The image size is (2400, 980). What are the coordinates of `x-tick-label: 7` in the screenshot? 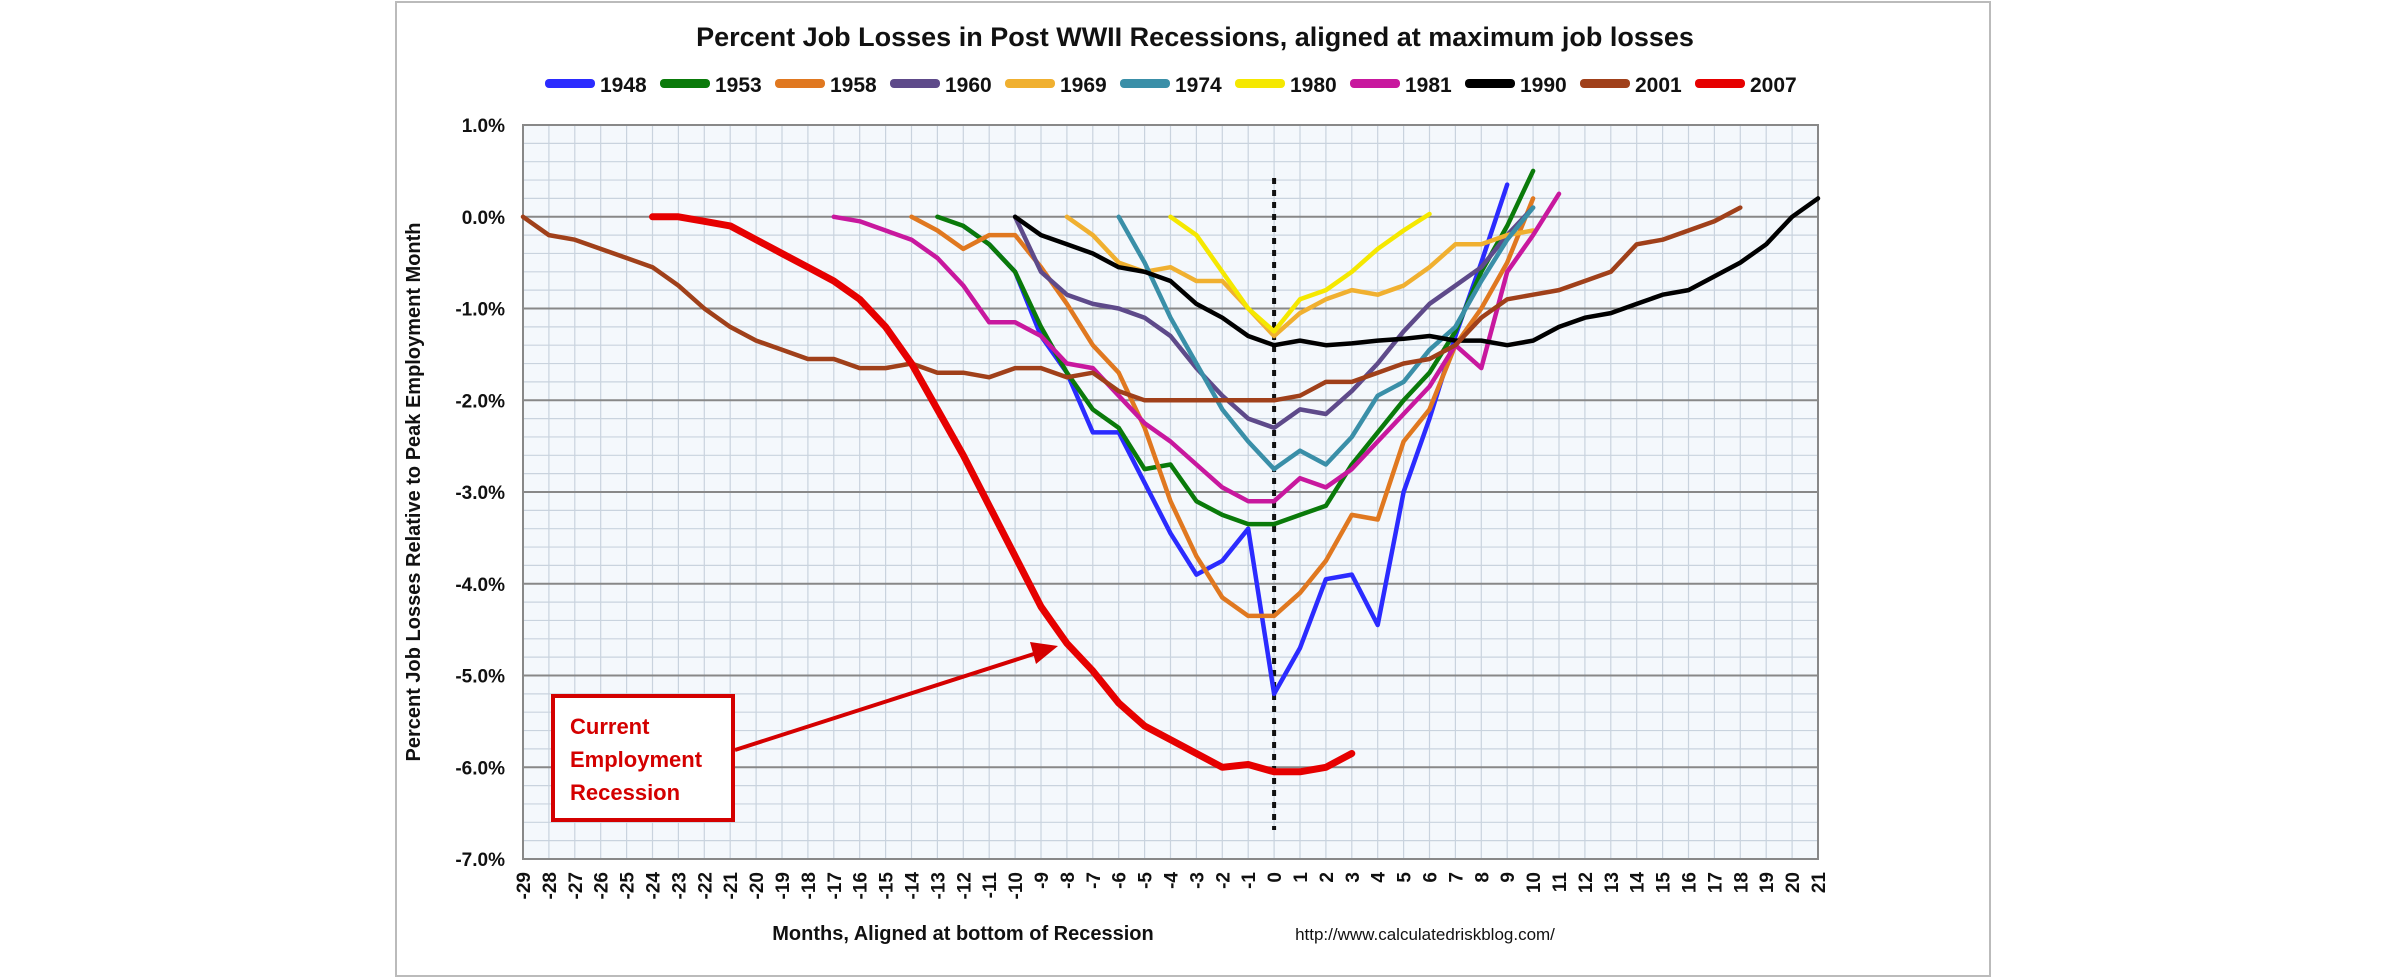 It's located at (1456, 877).